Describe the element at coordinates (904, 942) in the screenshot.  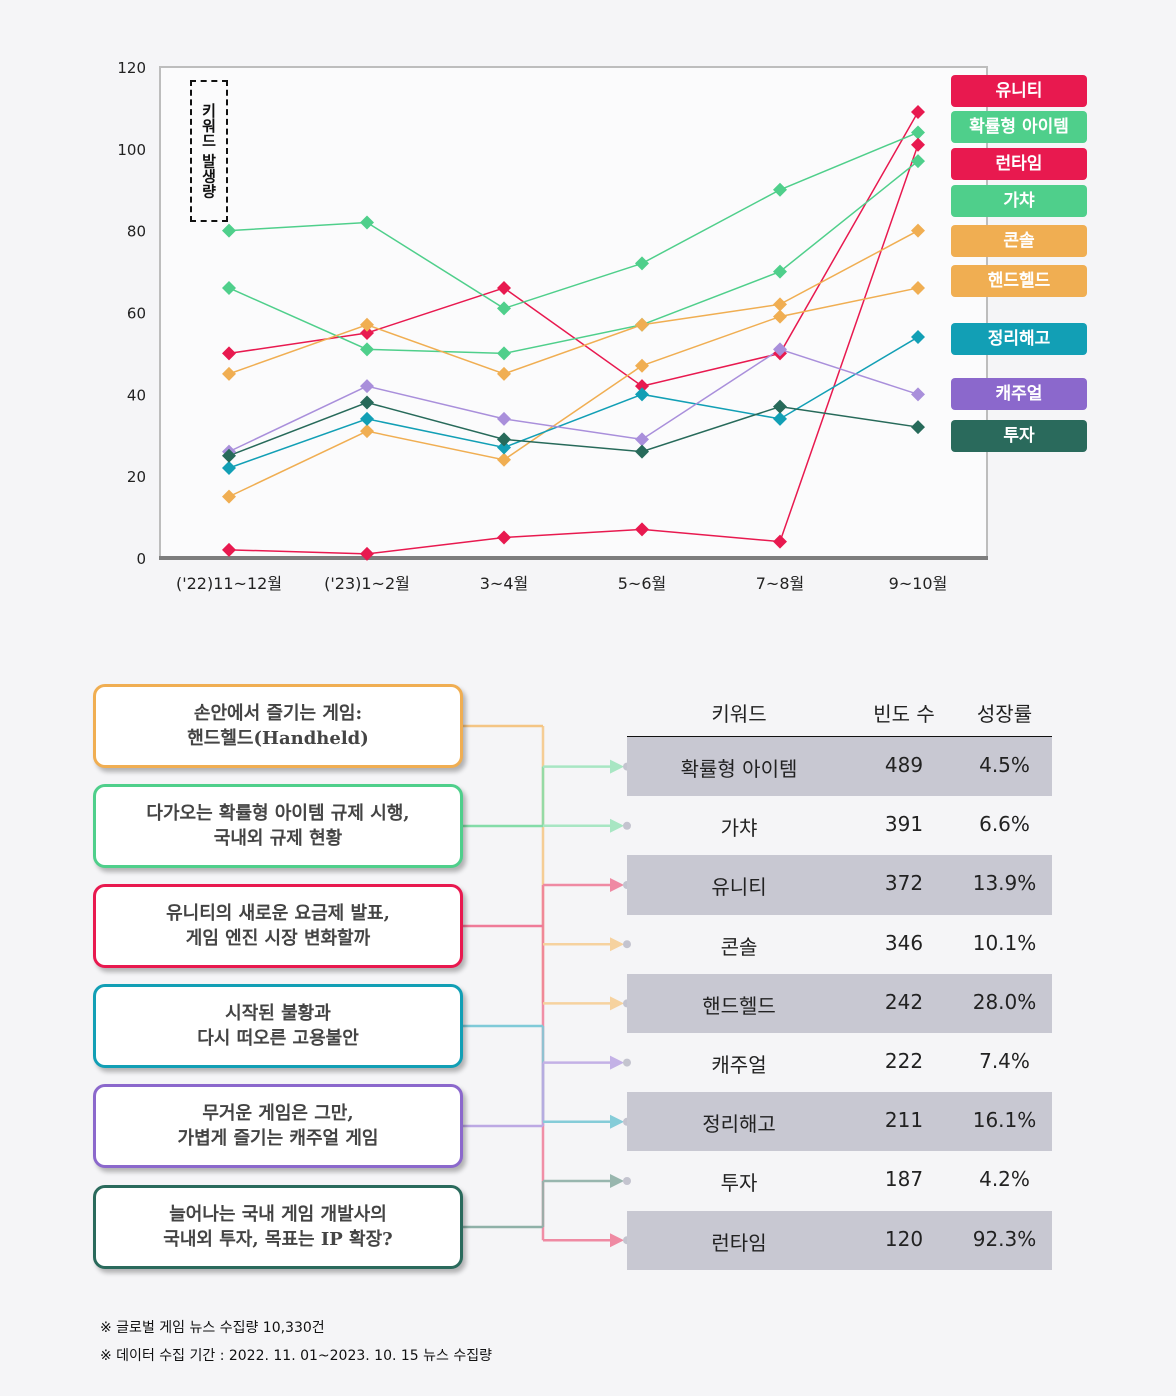
I see `frequency-cell: 346` at that location.